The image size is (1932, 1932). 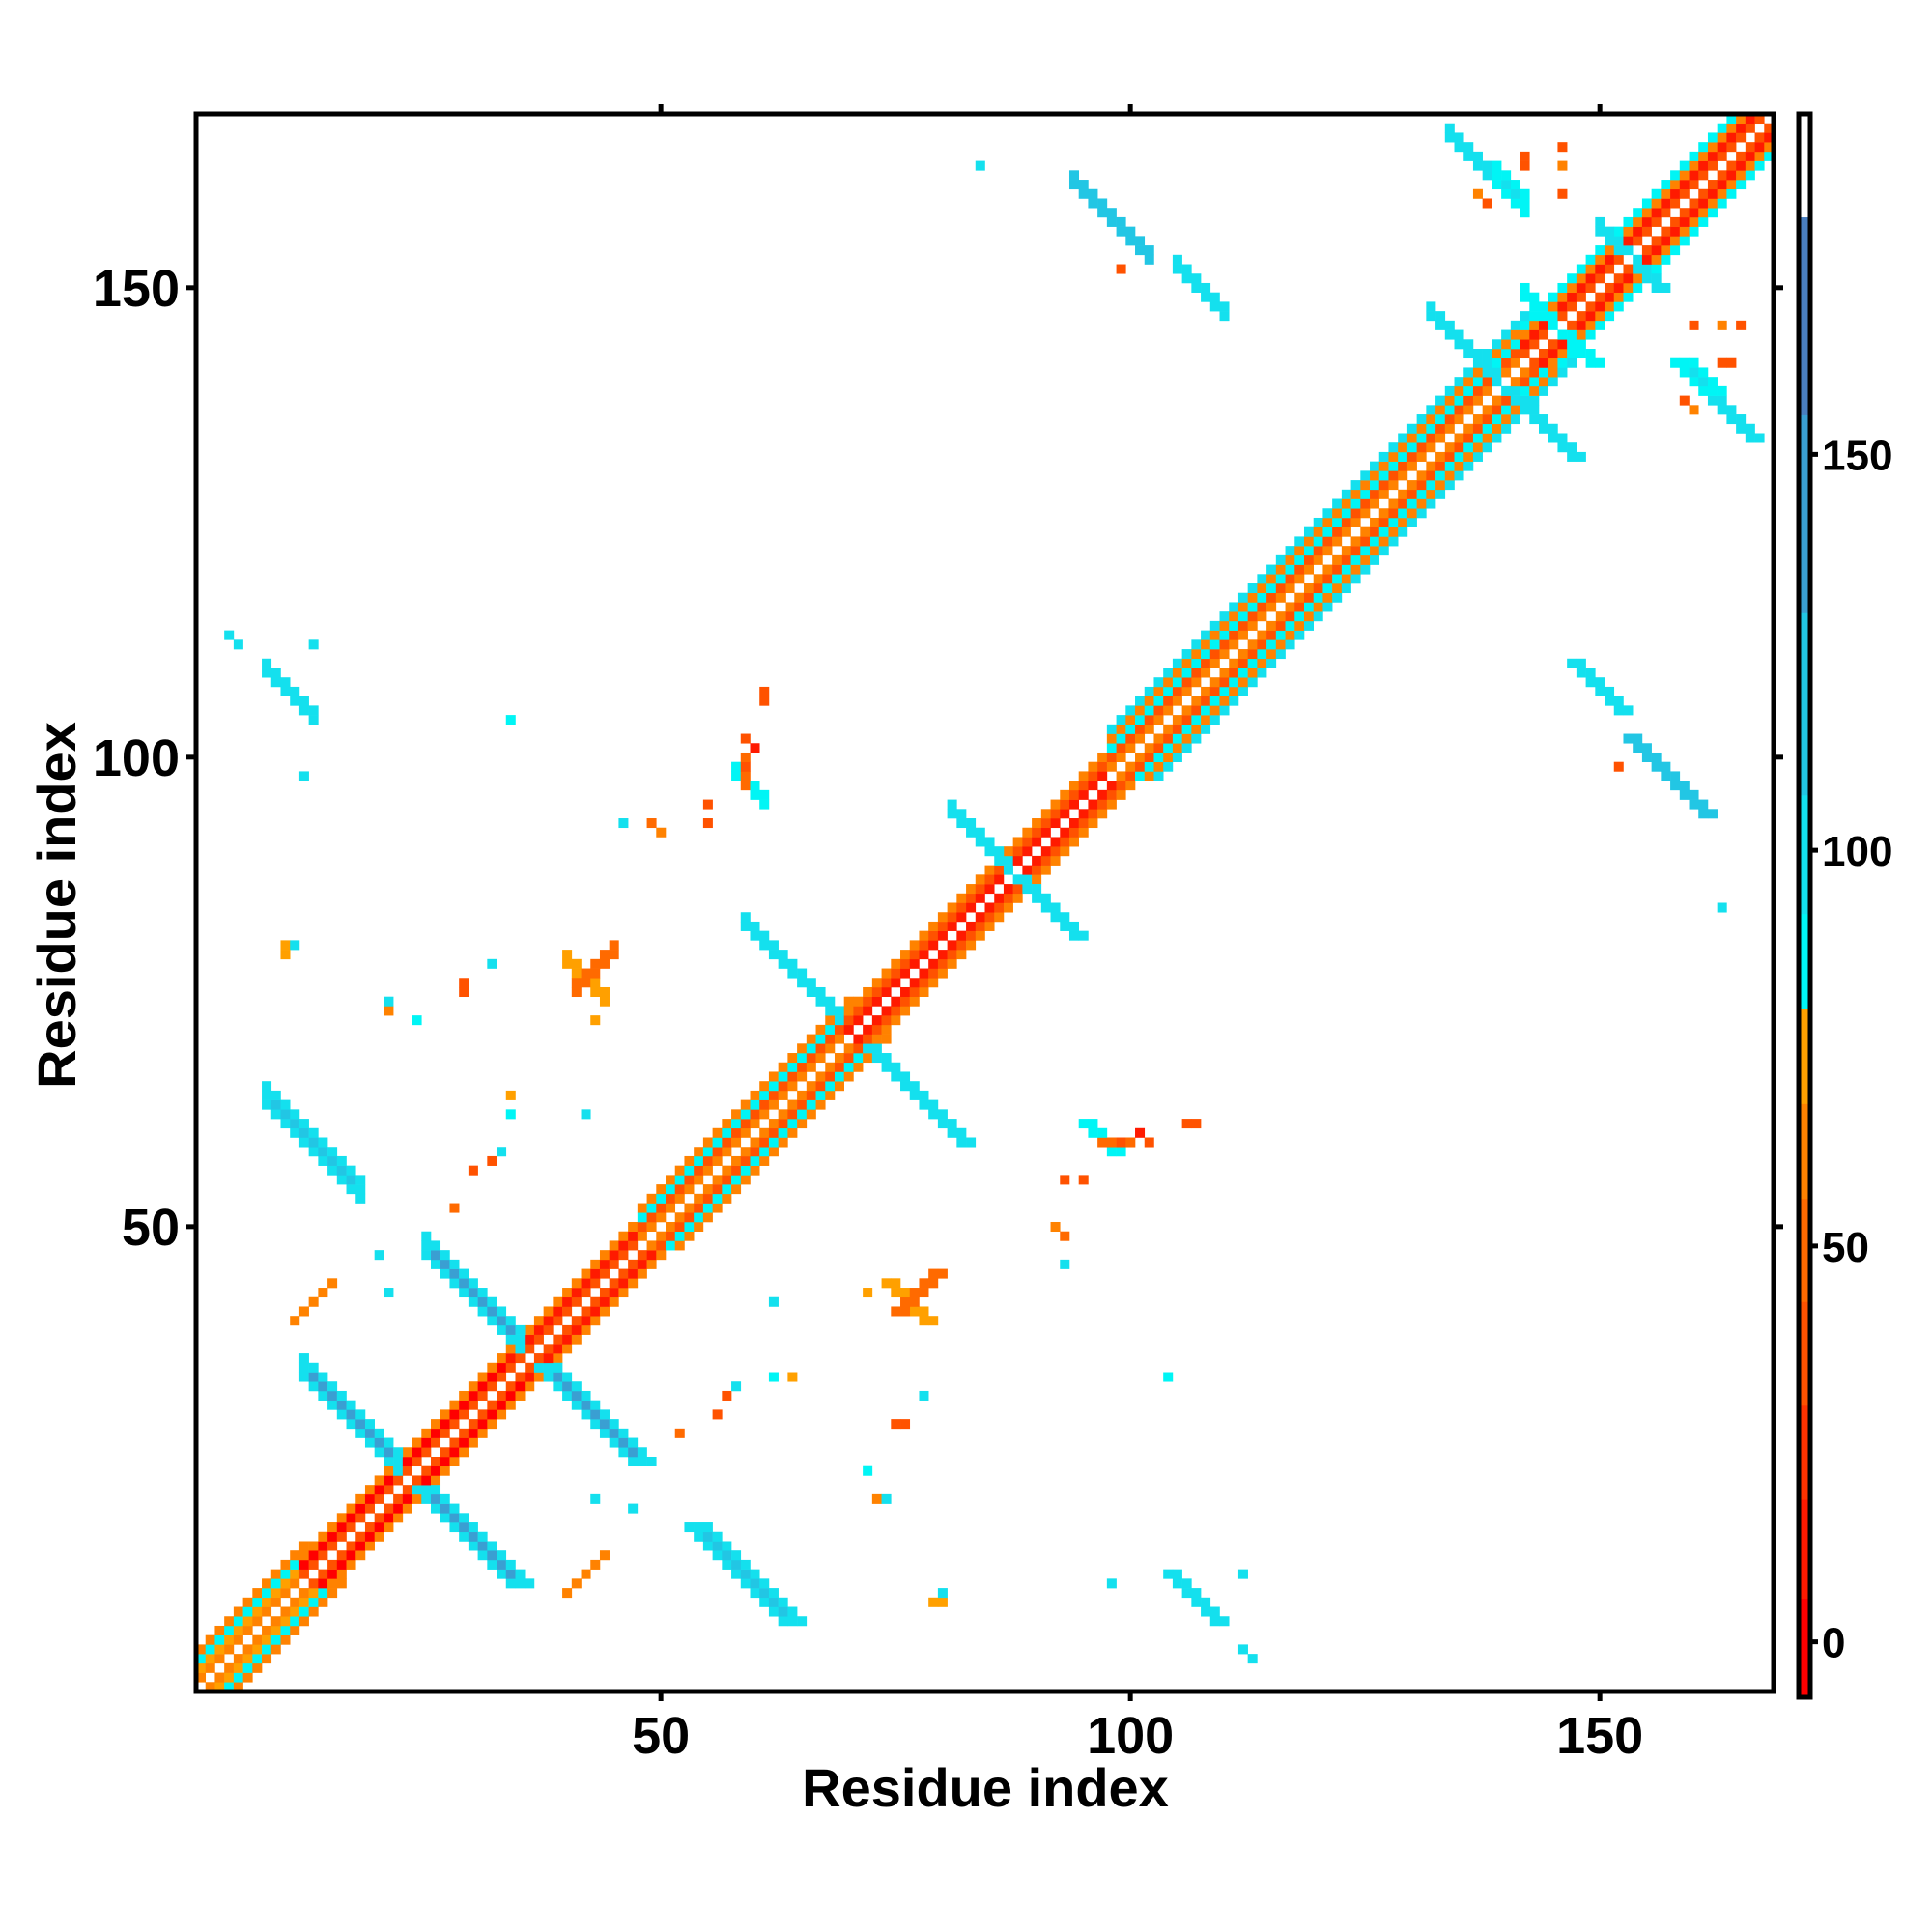 I want to click on colorbar-bin, so click(x=1804, y=854).